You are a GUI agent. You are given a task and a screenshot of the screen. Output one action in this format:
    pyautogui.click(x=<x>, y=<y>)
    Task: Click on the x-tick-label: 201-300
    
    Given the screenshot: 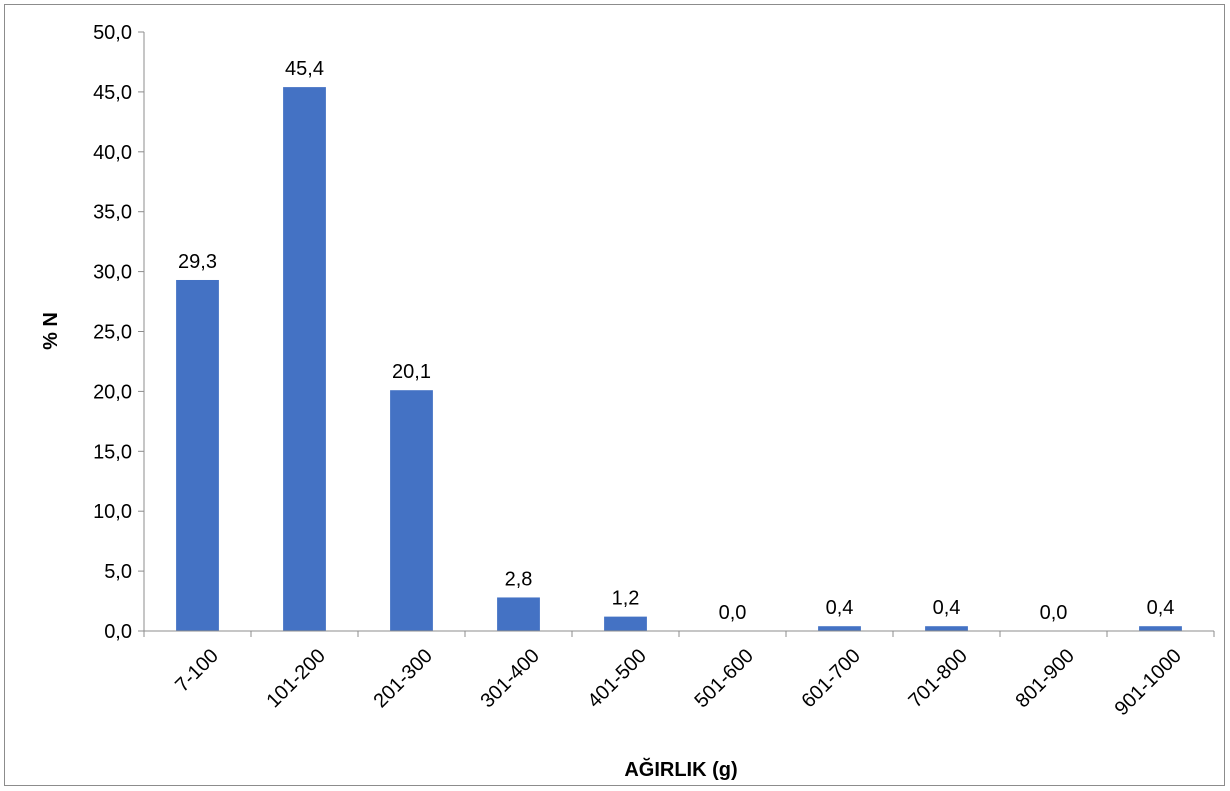 What is the action you would take?
    pyautogui.click(x=402, y=678)
    